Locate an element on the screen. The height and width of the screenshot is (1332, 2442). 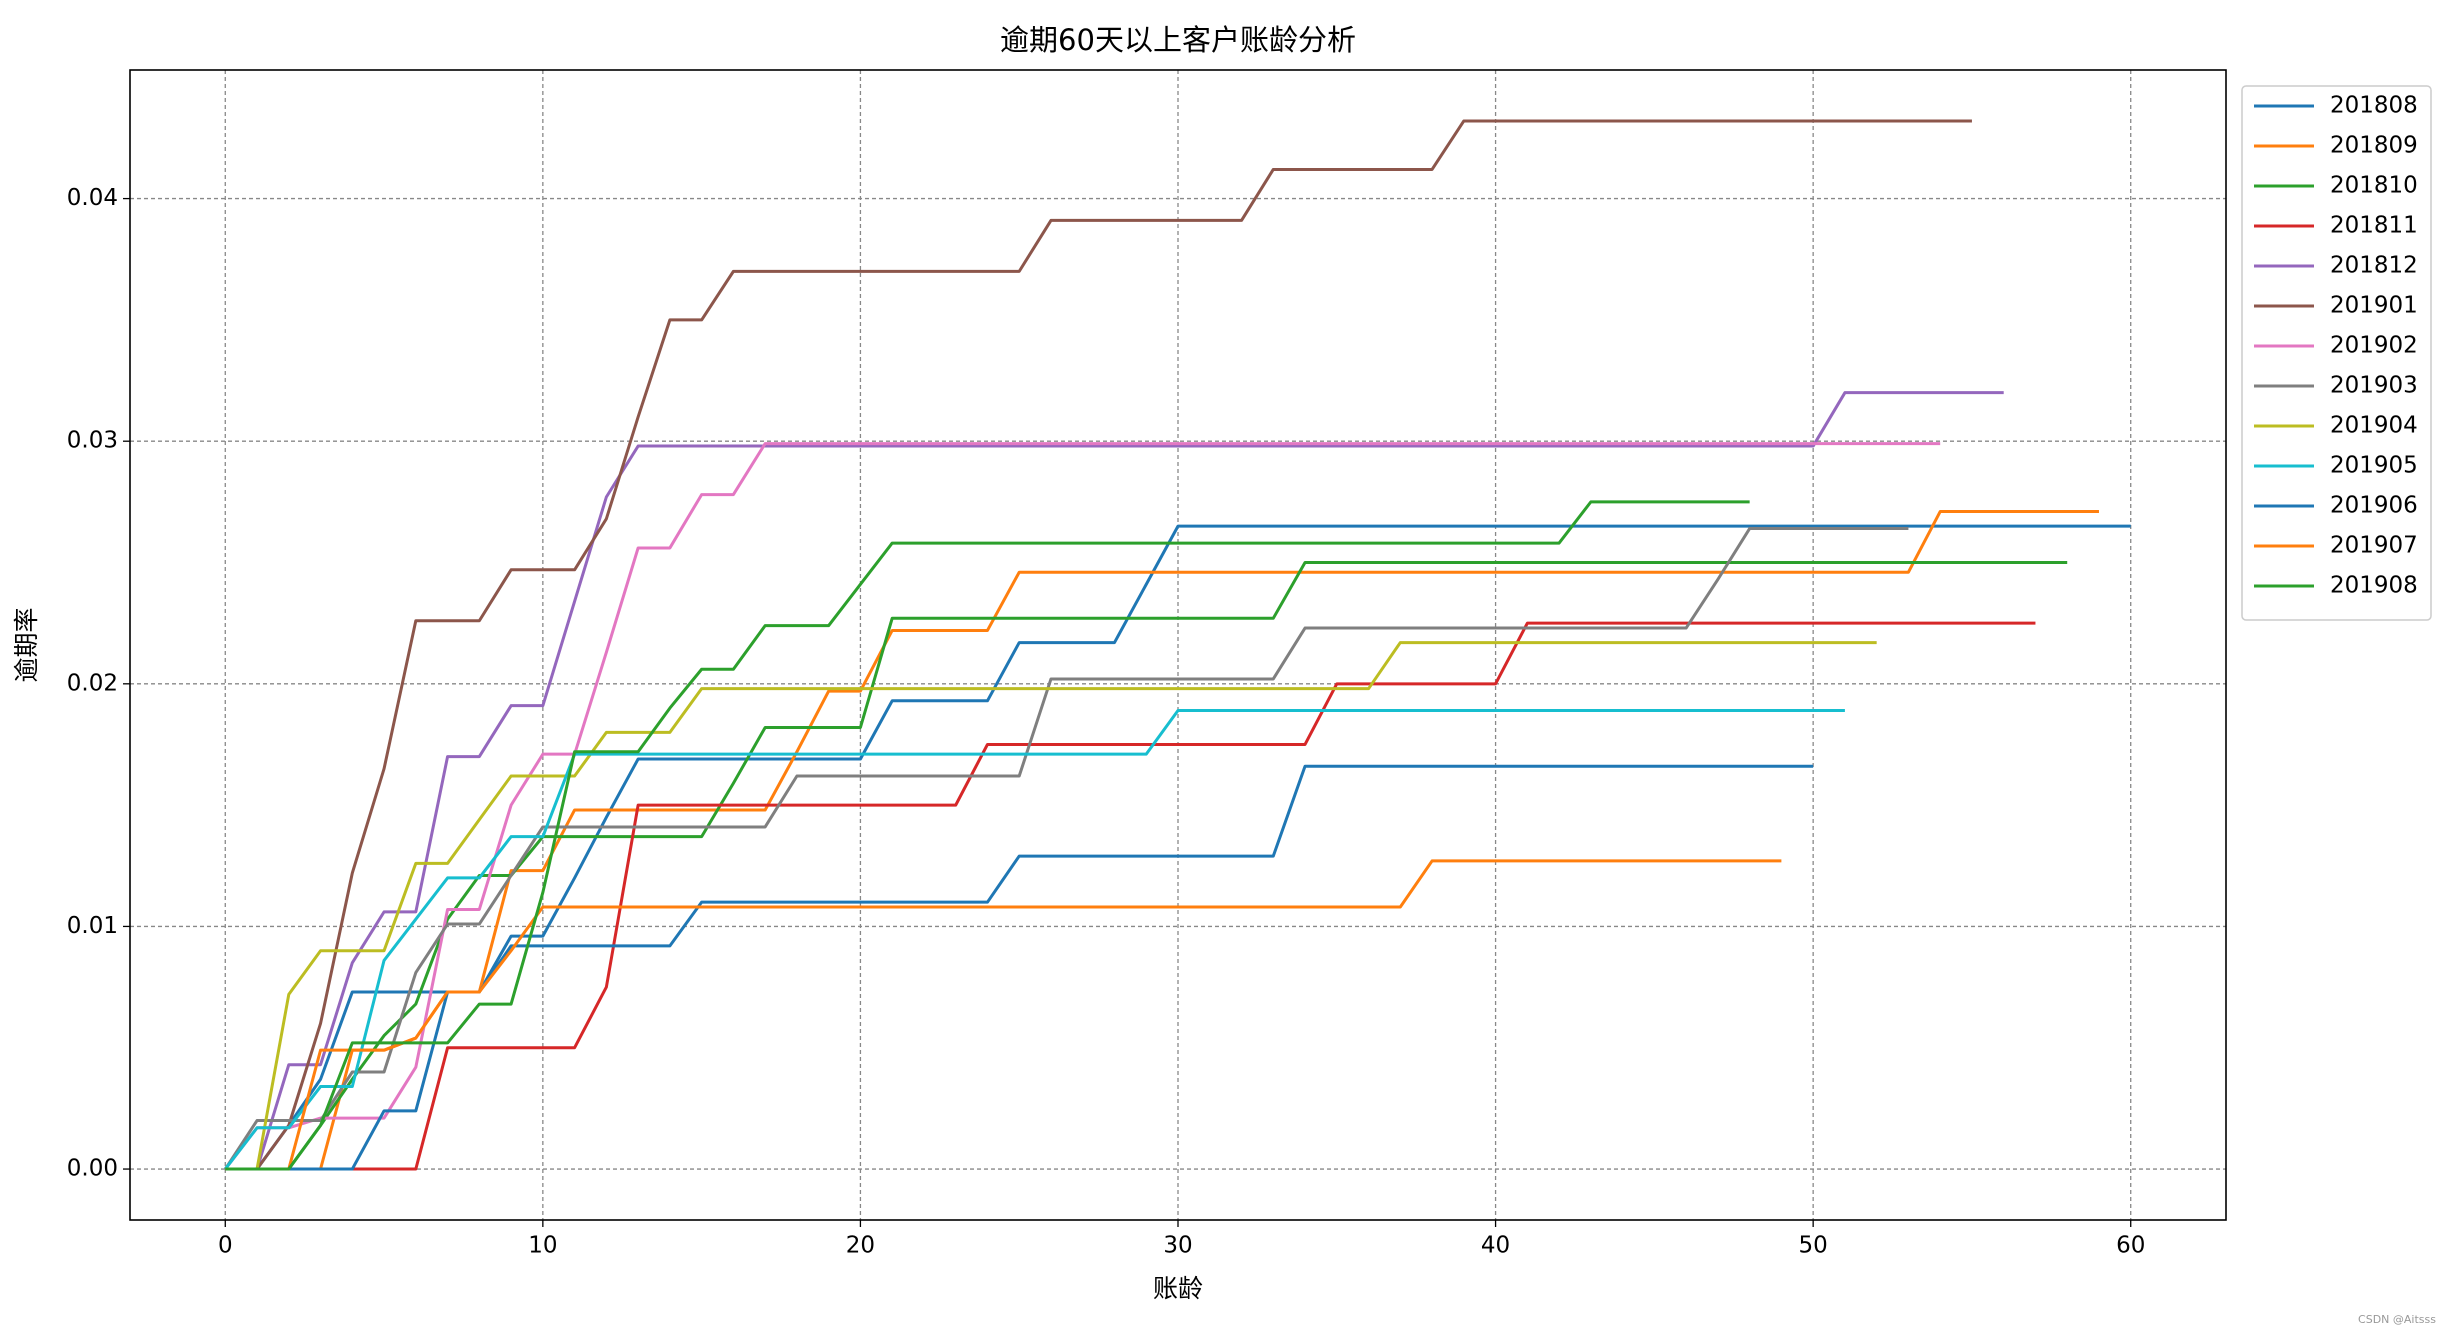
legend-label: 201811 is located at coordinates (2374, 226).